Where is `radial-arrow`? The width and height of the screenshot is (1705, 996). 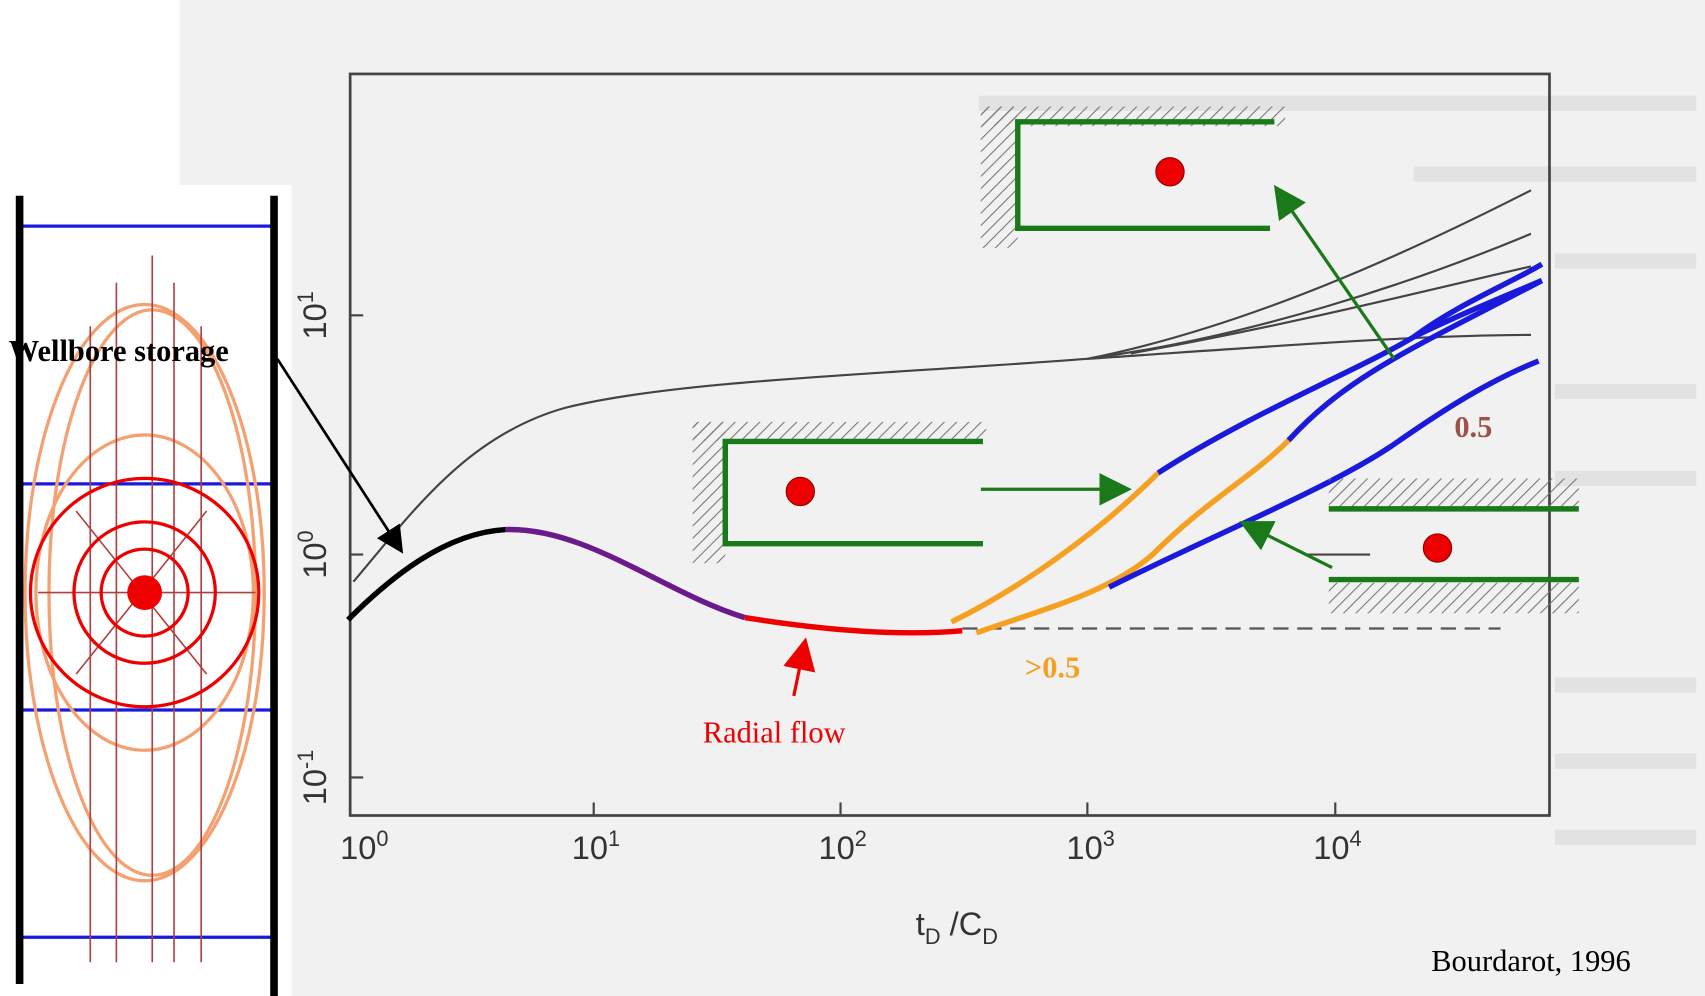 radial-arrow is located at coordinates (799, 667).